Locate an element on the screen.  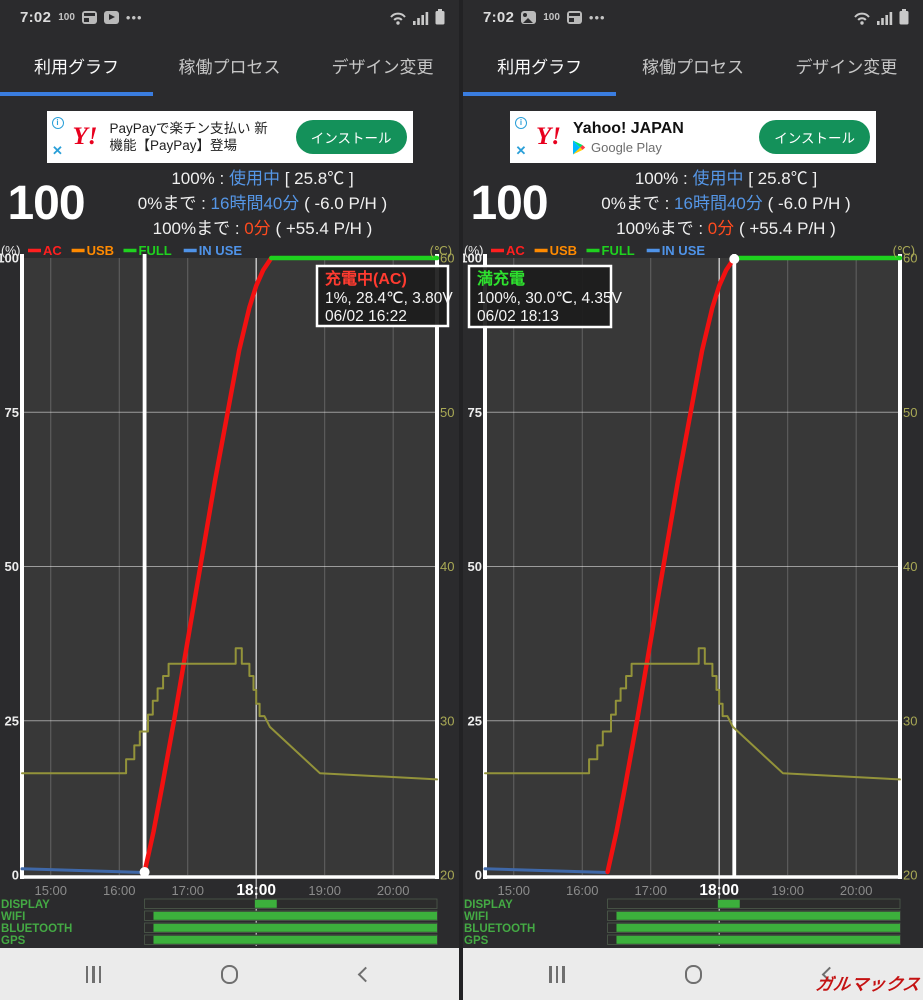
svg-text: 100%, 30.0℃, 4.35V is located at coordinates (550, 298).